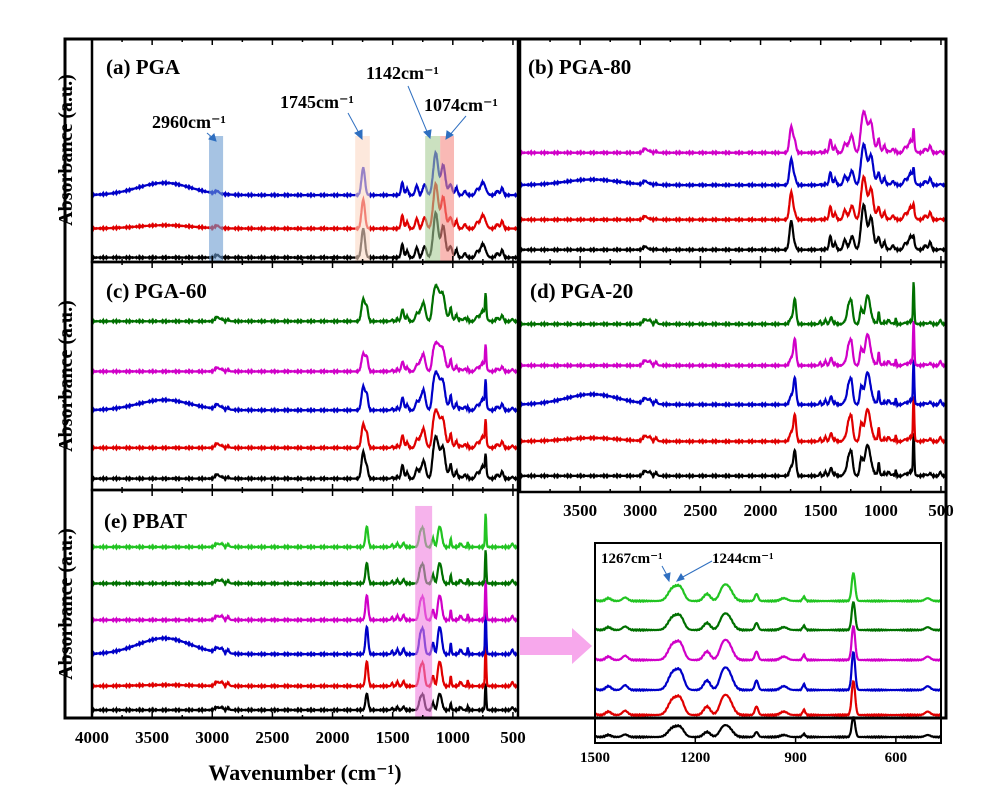  Describe the element at coordinates (92, 737) in the screenshot. I see `x-tick-label: 4000` at that location.